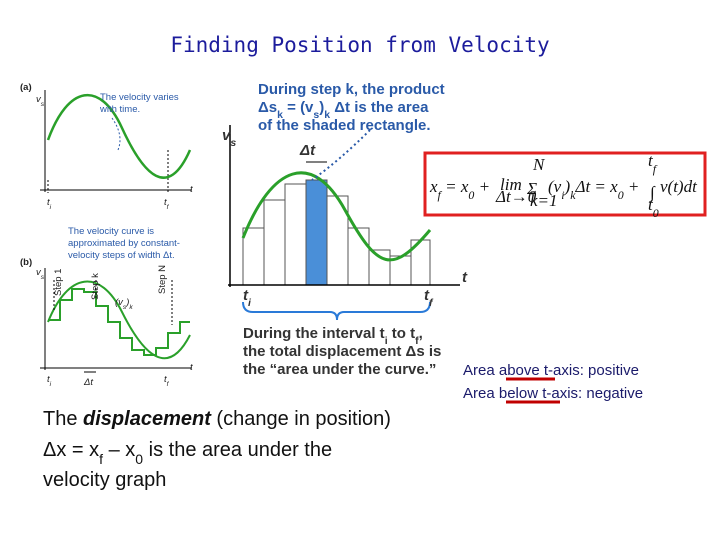  What do you see at coordinates (63, 419) in the screenshot?
I see `text: The` at bounding box center [63, 419].